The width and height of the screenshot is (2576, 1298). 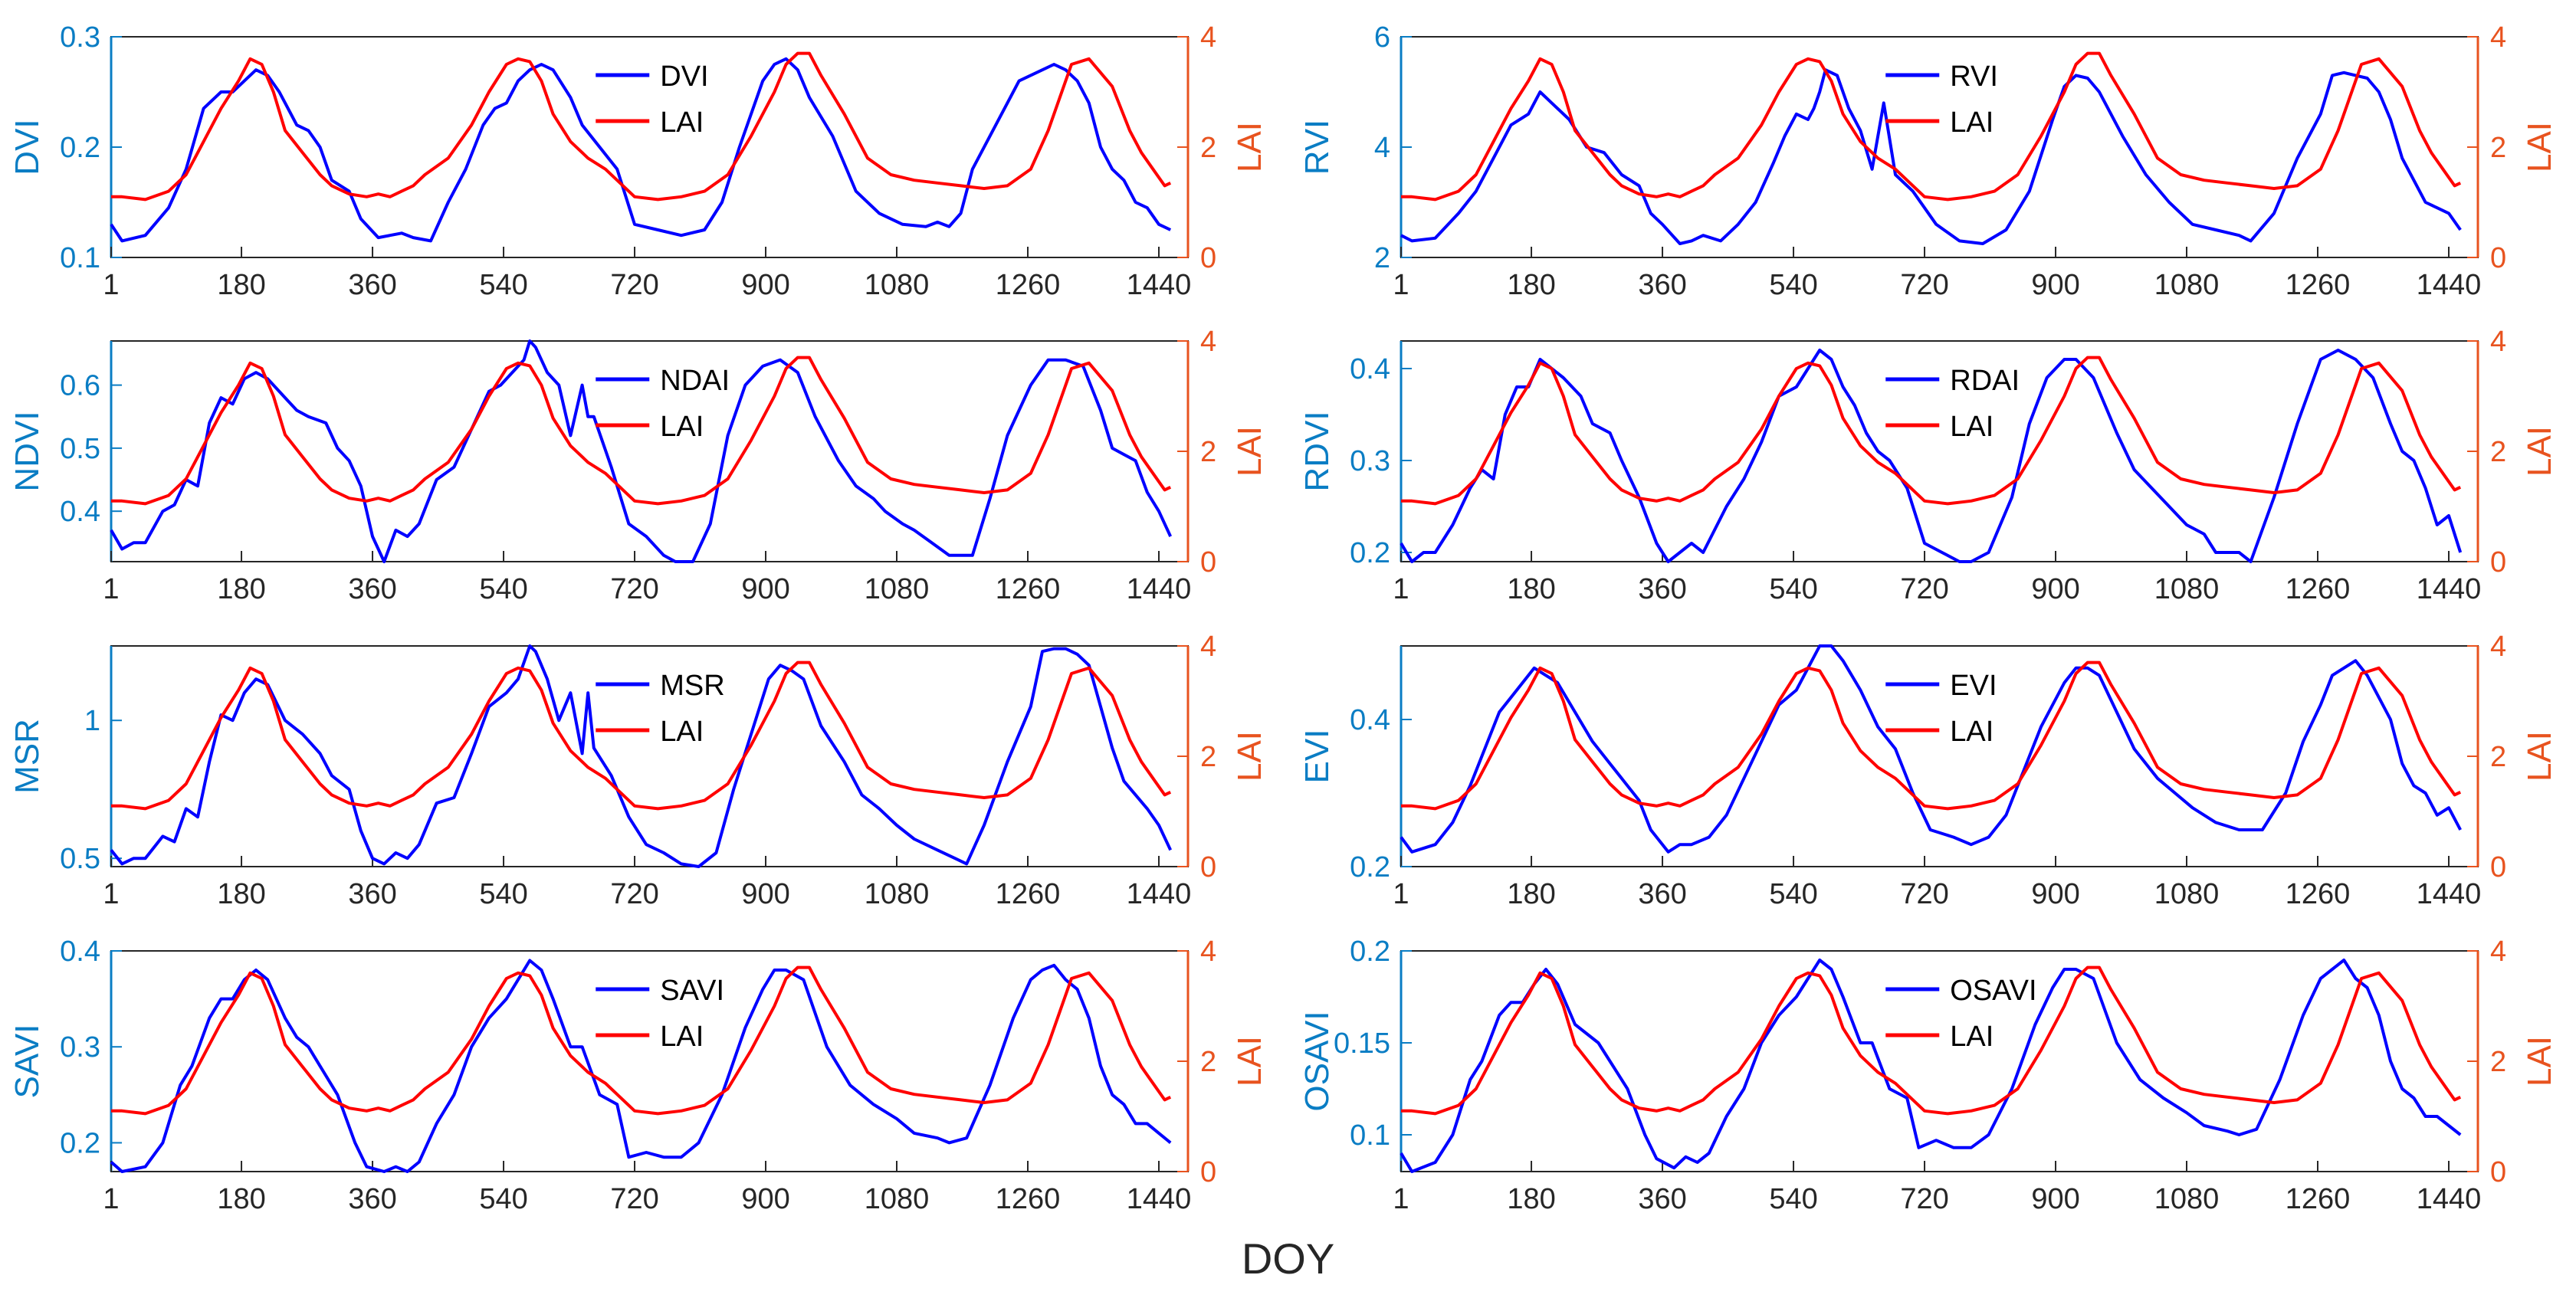 I want to click on panel-evi-legend-label: EVI, so click(x=1973, y=686).